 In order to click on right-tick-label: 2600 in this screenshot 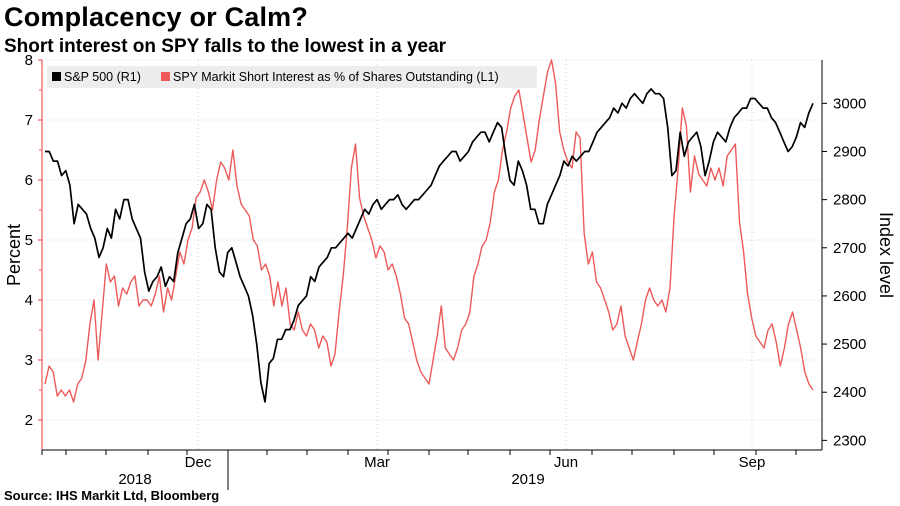, I will do `click(849, 296)`.